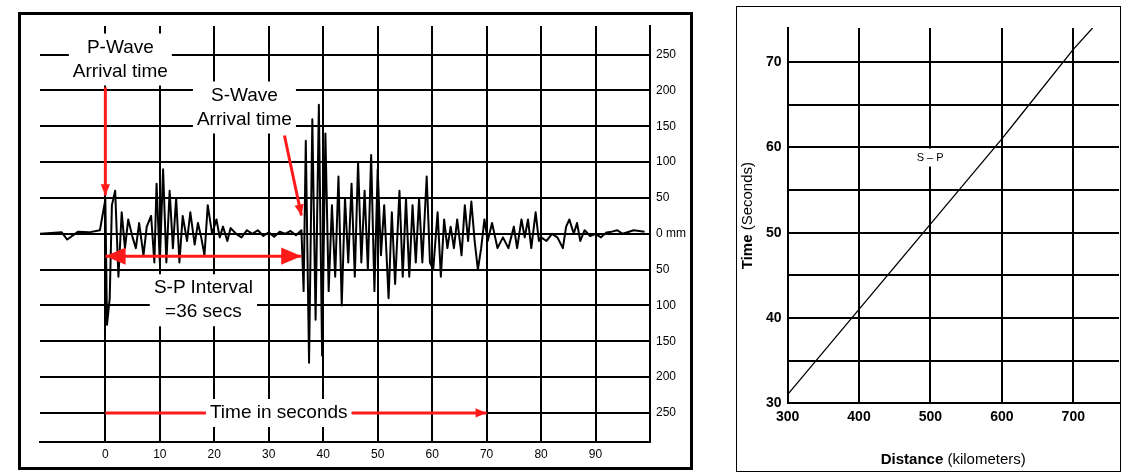 The image size is (1121, 472). What do you see at coordinates (432, 454) in the screenshot?
I see `x-tick-label: 60` at bounding box center [432, 454].